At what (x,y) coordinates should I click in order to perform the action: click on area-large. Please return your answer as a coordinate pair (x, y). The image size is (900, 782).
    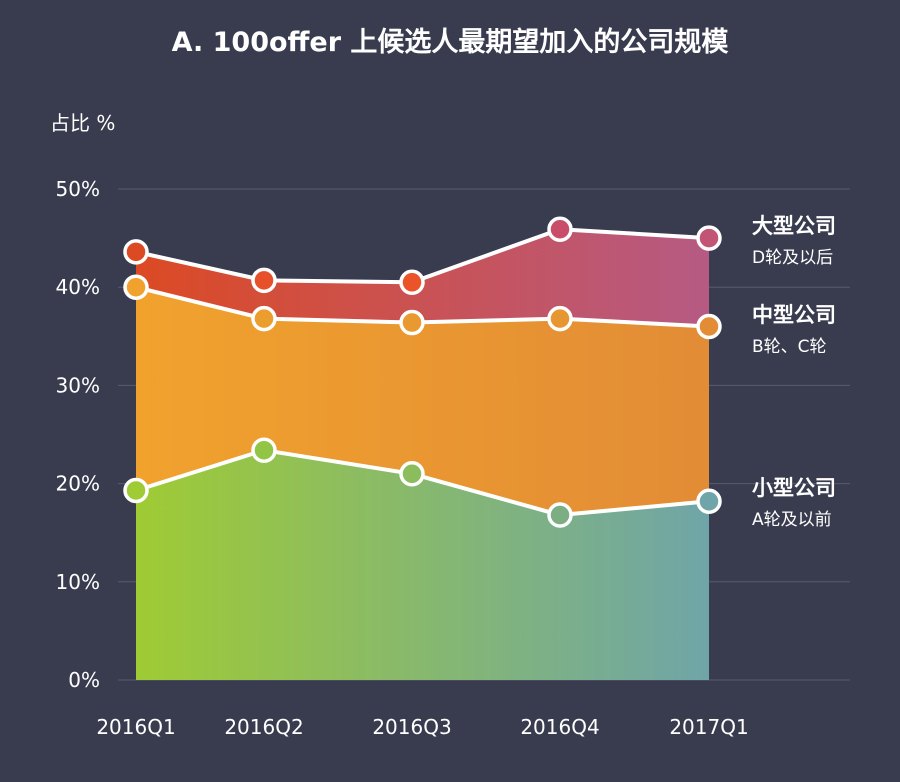
    Looking at the image, I should click on (422, 278).